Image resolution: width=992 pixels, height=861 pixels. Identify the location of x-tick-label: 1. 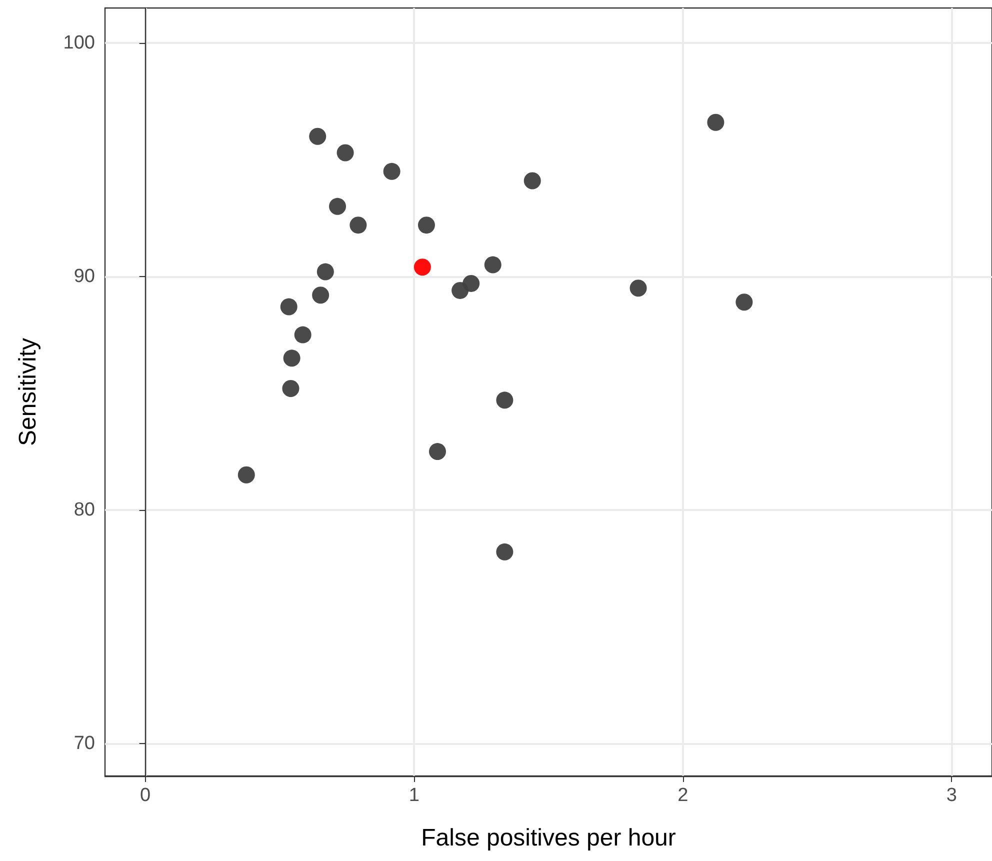
(414, 795).